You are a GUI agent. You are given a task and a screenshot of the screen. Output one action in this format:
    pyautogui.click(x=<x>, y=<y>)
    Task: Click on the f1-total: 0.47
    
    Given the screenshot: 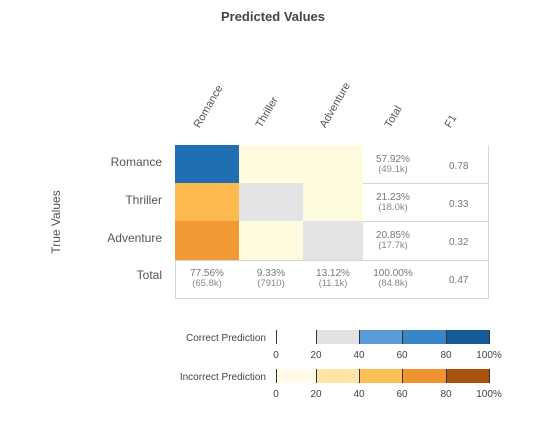 What is the action you would take?
    pyautogui.click(x=459, y=280)
    